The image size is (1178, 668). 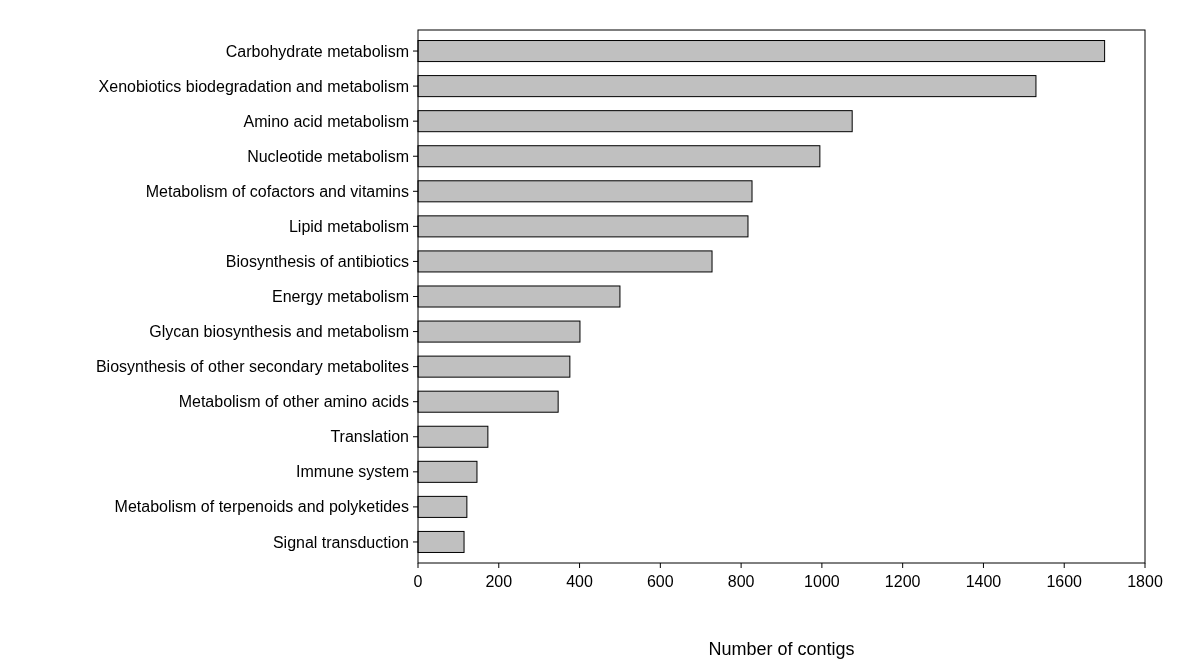 What do you see at coordinates (418, 581) in the screenshot?
I see `x-tick-label: 0` at bounding box center [418, 581].